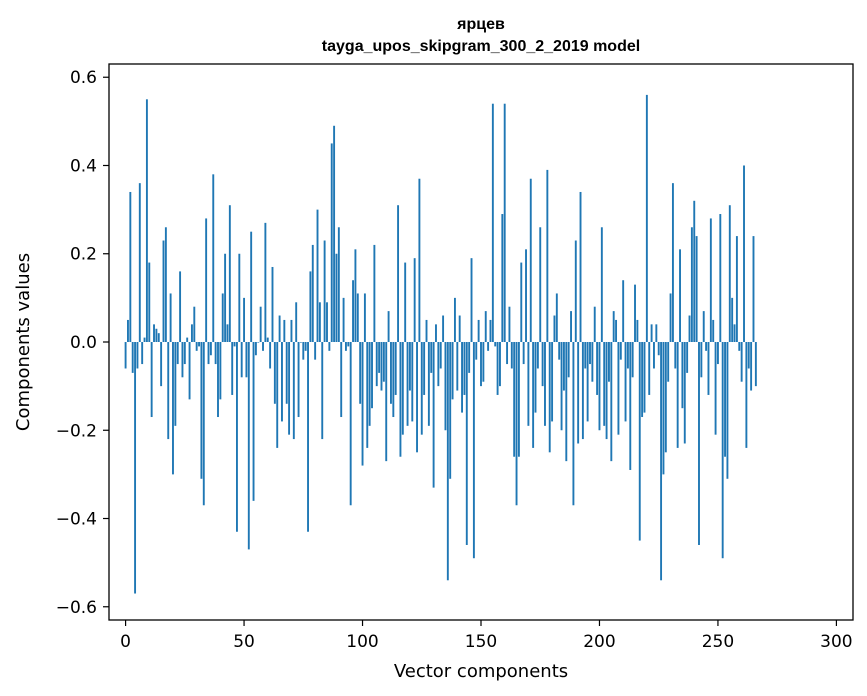  Describe the element at coordinates (23, 342) in the screenshot. I see `y-axis-label: Components values` at that location.